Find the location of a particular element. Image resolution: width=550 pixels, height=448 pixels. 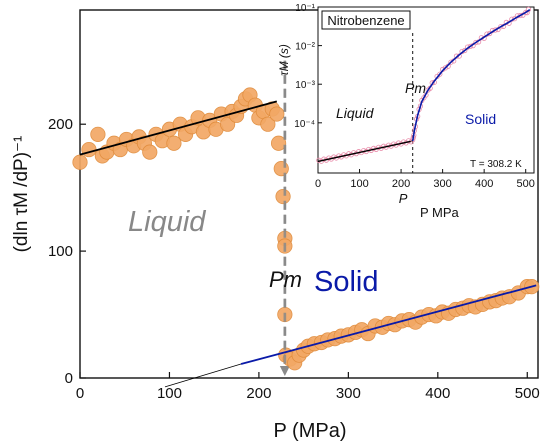

main-x-tick-label: 500 is located at coordinates (527, 393).